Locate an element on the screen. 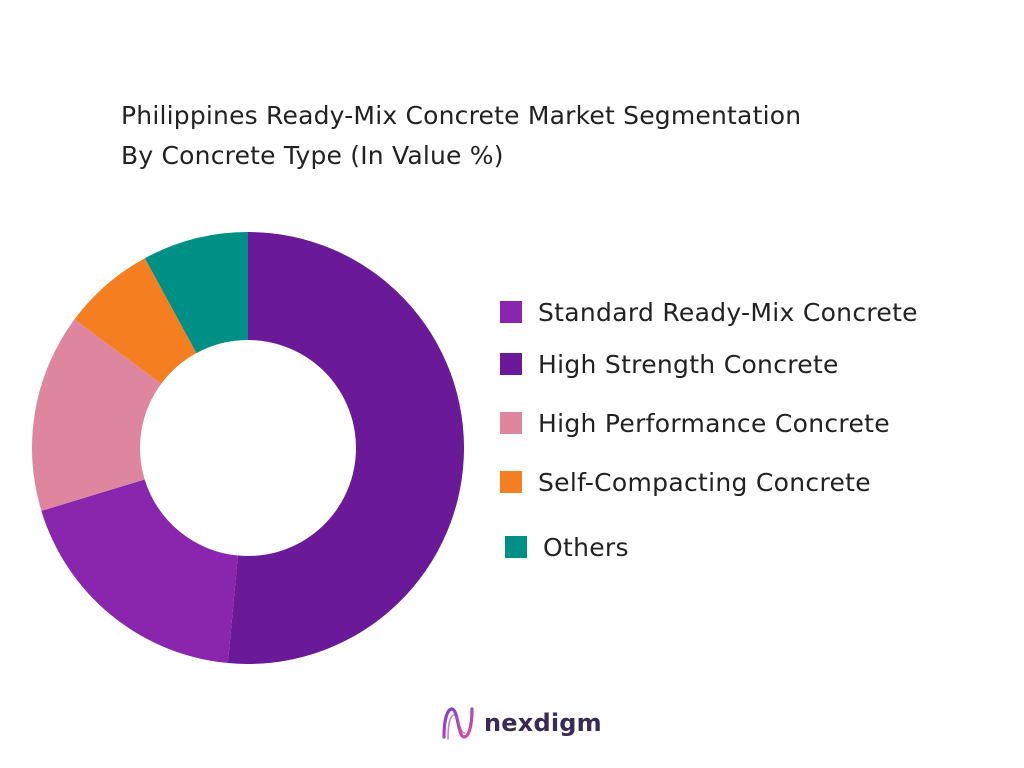 The width and height of the screenshot is (1024, 768). chart-title-line-2: By Concrete Type (In Value %) is located at coordinates (312, 155).